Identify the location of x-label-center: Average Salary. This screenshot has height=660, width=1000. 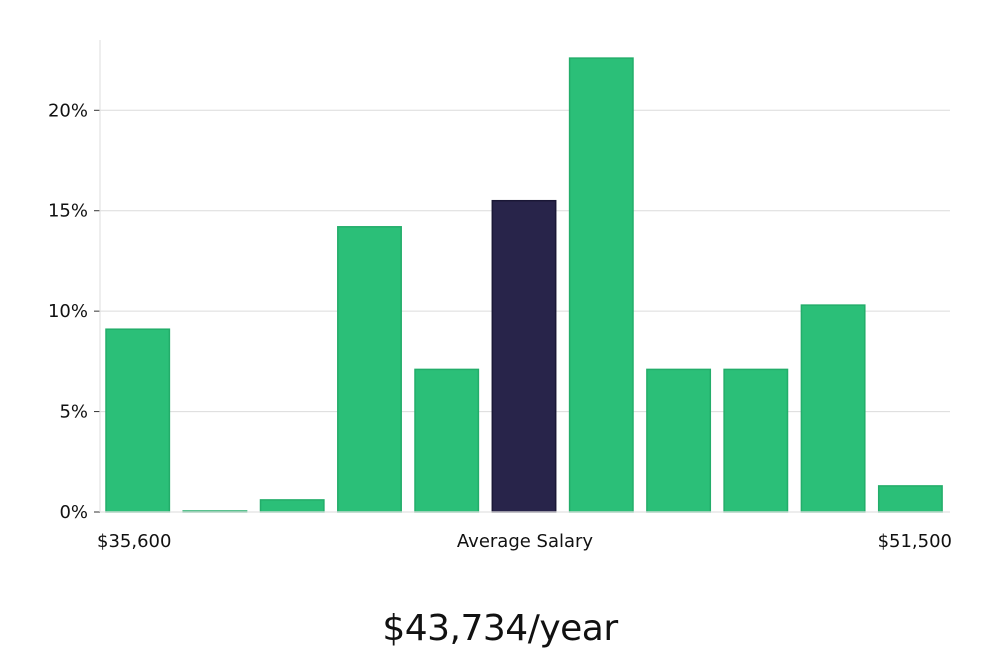
(525, 541).